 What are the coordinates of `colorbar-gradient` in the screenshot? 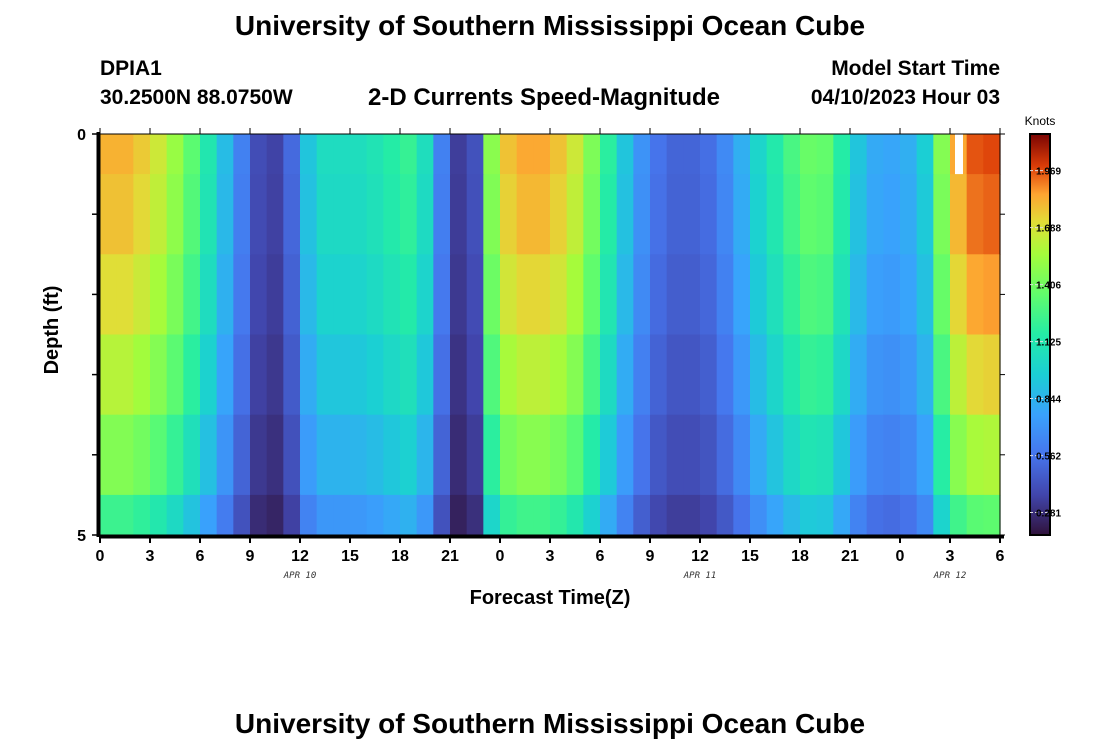 It's located at (1040, 334).